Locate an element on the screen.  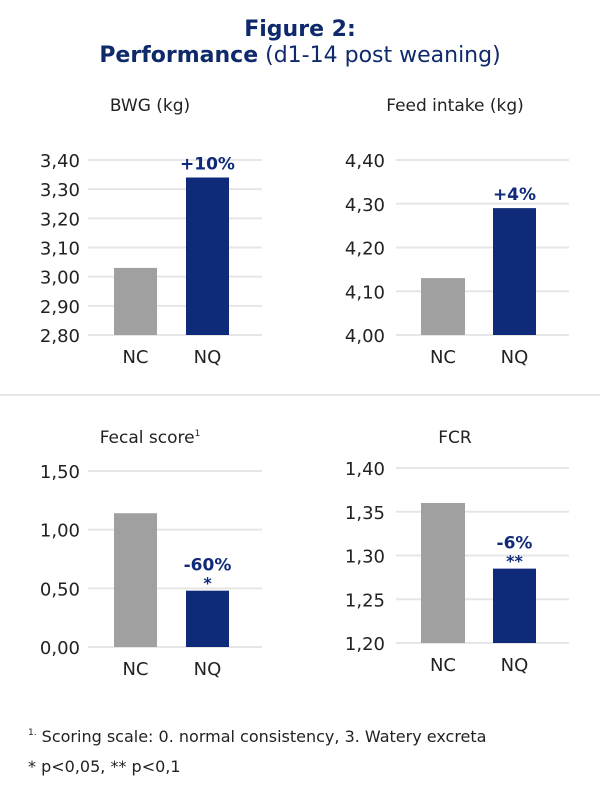
chart-title-superscript: 1 is located at coordinates (198, 434).